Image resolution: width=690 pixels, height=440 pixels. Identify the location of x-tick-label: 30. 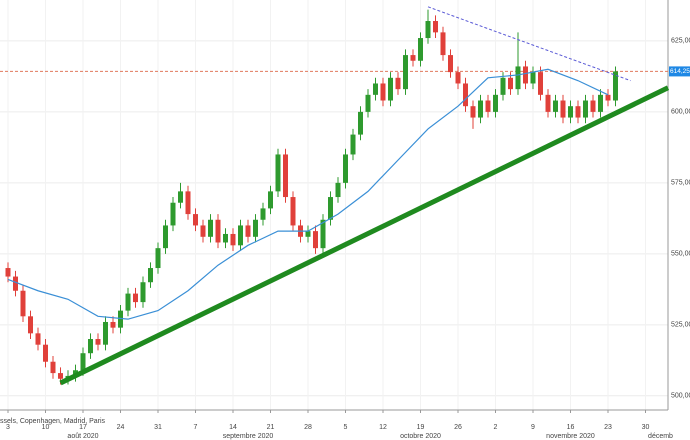
(646, 427).